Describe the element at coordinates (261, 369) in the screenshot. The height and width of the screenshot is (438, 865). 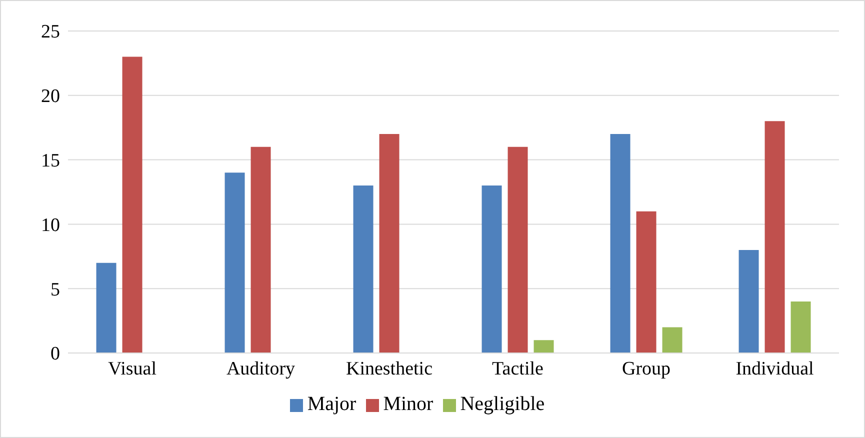
I see `x-tick-label: Auditory` at that location.